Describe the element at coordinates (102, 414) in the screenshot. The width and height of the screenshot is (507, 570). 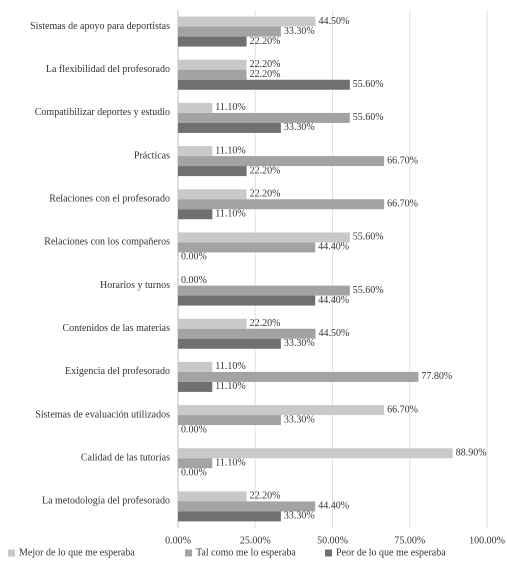
I see `y-tick-label: Sistemas de evaluación utilizados` at that location.